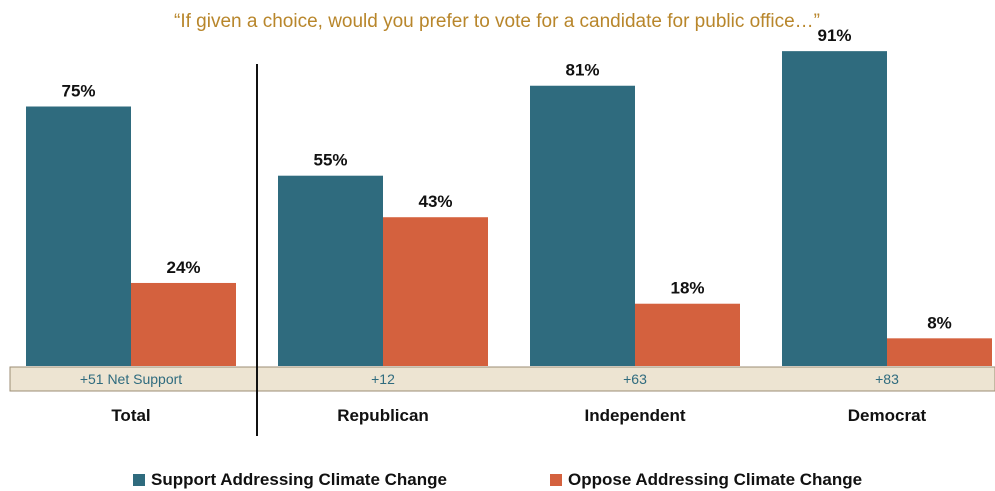 The width and height of the screenshot is (995, 491). What do you see at coordinates (435, 291) in the screenshot?
I see `bar-oppose-republican` at bounding box center [435, 291].